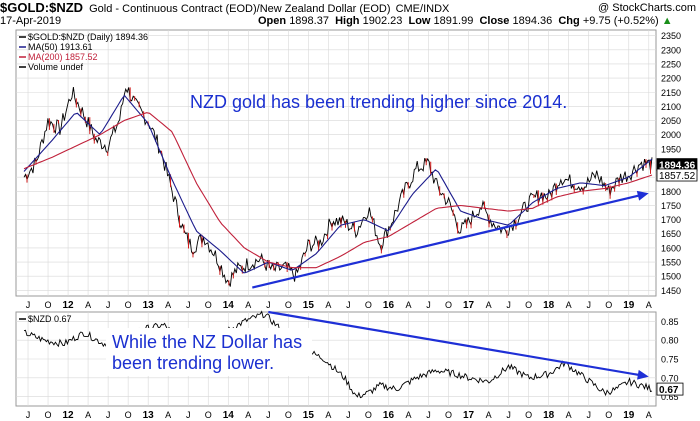 This screenshot has height=421, width=700. Describe the element at coordinates (42, 7) in the screenshot. I see `ticker-symbol: $GOLD:$NZD` at that location.